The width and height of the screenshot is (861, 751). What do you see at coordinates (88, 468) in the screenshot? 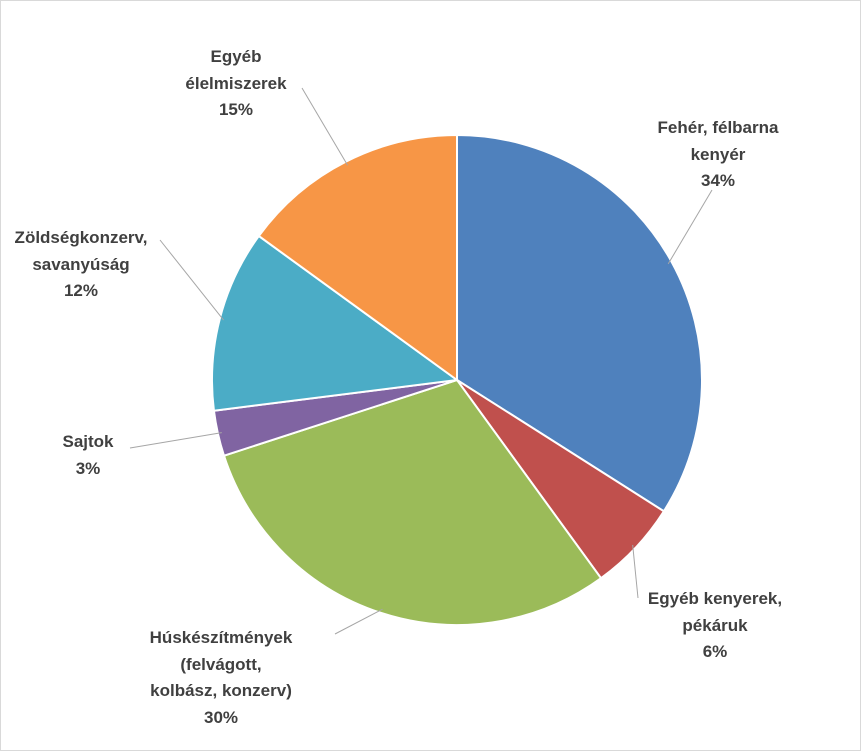
I see `value-label: 3%` at bounding box center [88, 468].